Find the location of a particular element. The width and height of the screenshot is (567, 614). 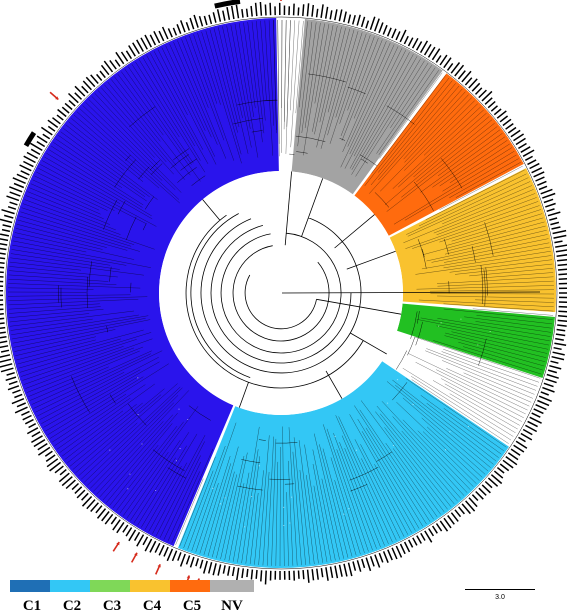

legend-label-c1: C1 is located at coordinates (32, 606).